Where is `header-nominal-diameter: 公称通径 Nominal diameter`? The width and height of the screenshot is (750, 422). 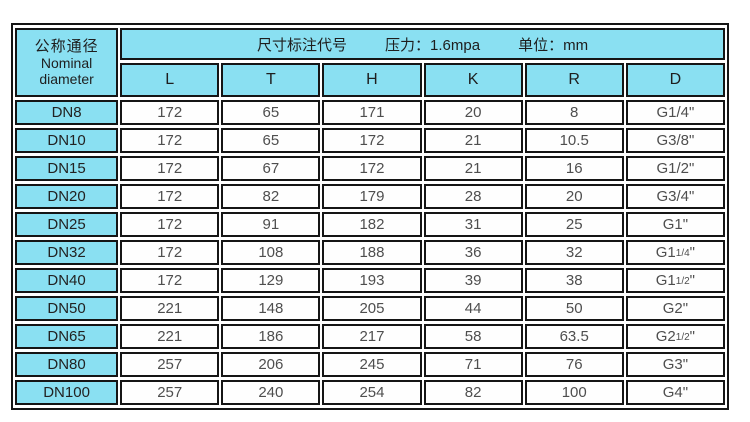 header-nominal-diameter: 公称通径 Nominal diameter is located at coordinates (67, 62).